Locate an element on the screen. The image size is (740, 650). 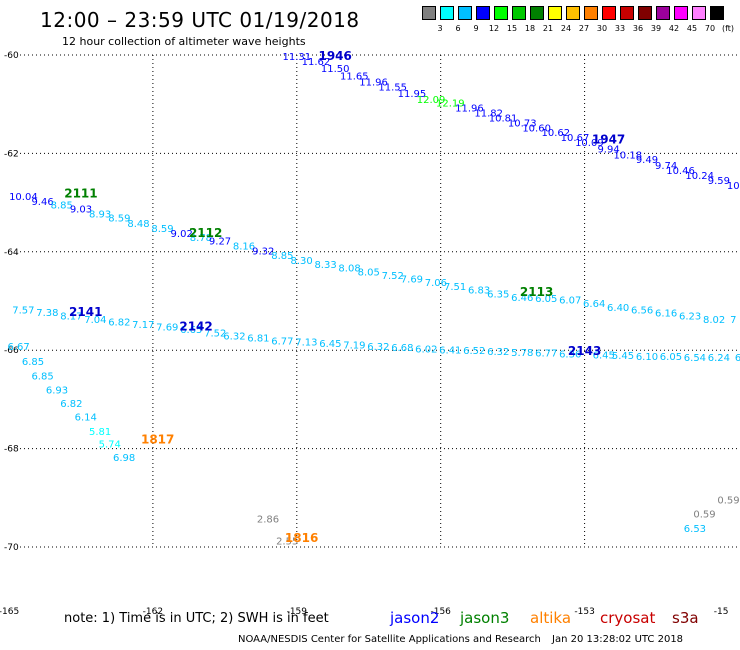
latitude-tick-label: -70 is located at coordinates (11, 548).